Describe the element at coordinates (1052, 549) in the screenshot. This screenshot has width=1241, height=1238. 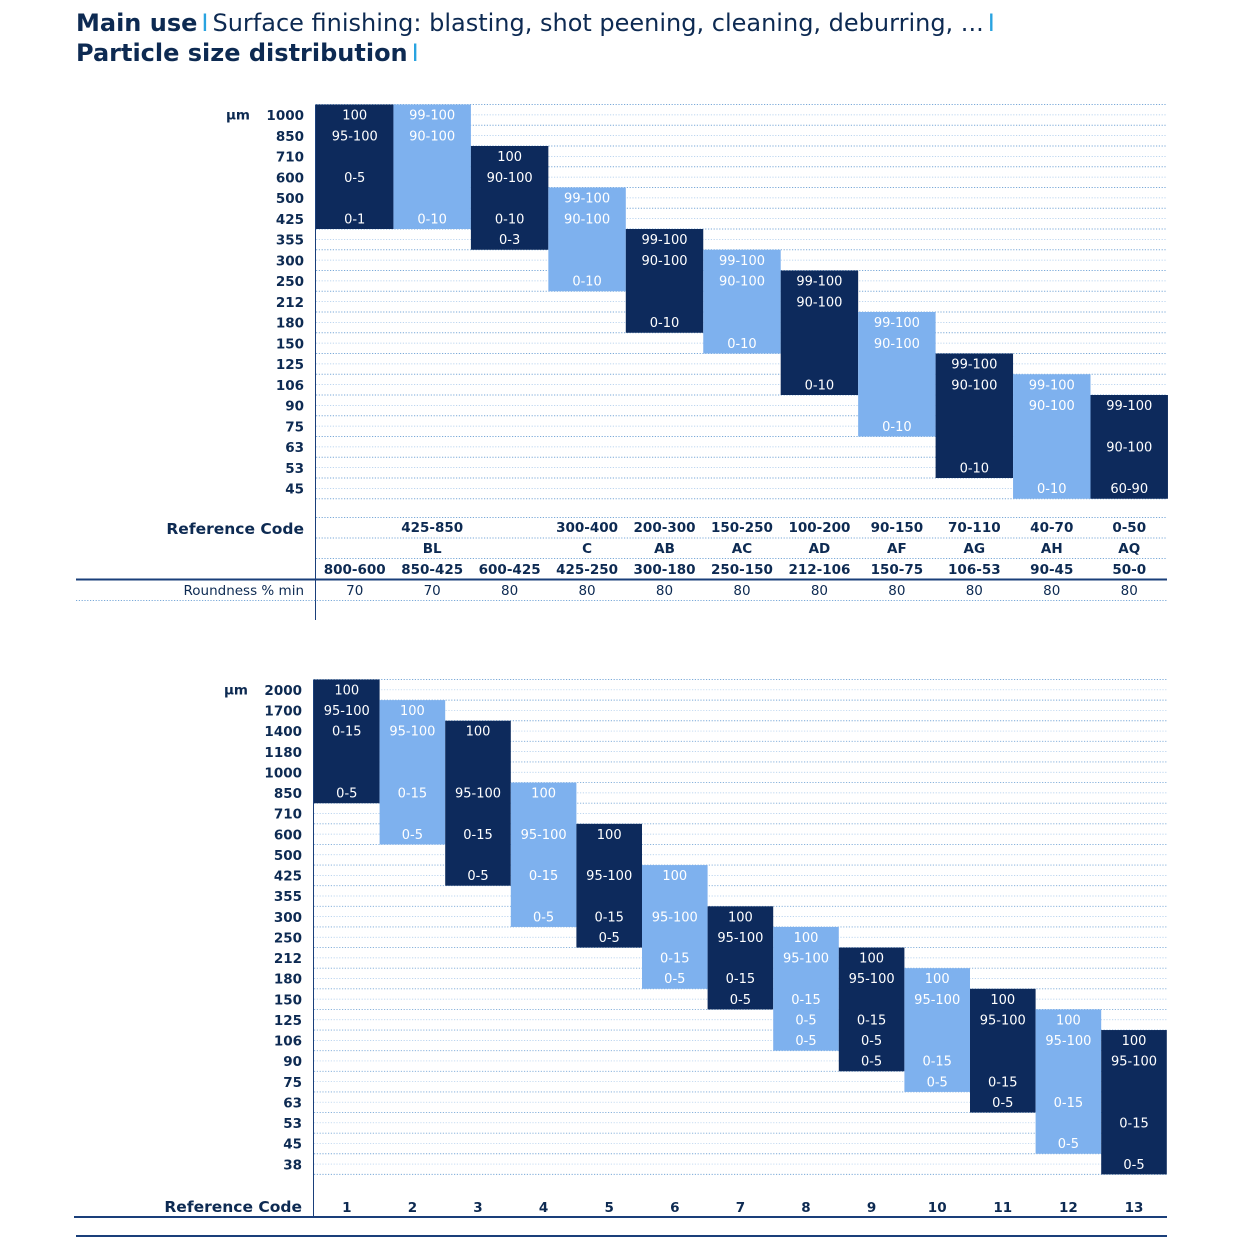
I see `reference-code: AH` at that location.